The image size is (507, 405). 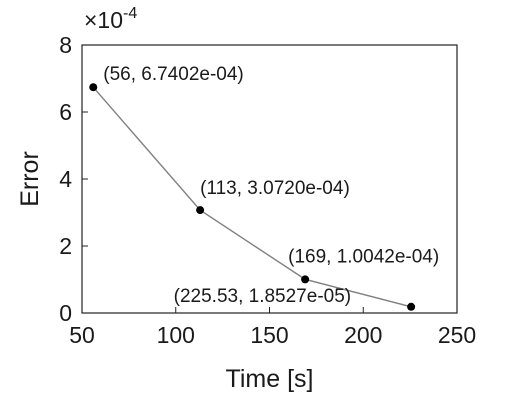 I want to click on y-tick-label: 2, so click(x=65, y=246).